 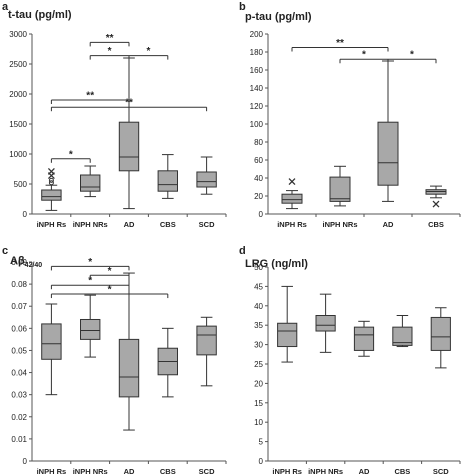 What do you see at coordinates (18, 154) in the screenshot?
I see `y-tick-label: 1000` at bounding box center [18, 154].